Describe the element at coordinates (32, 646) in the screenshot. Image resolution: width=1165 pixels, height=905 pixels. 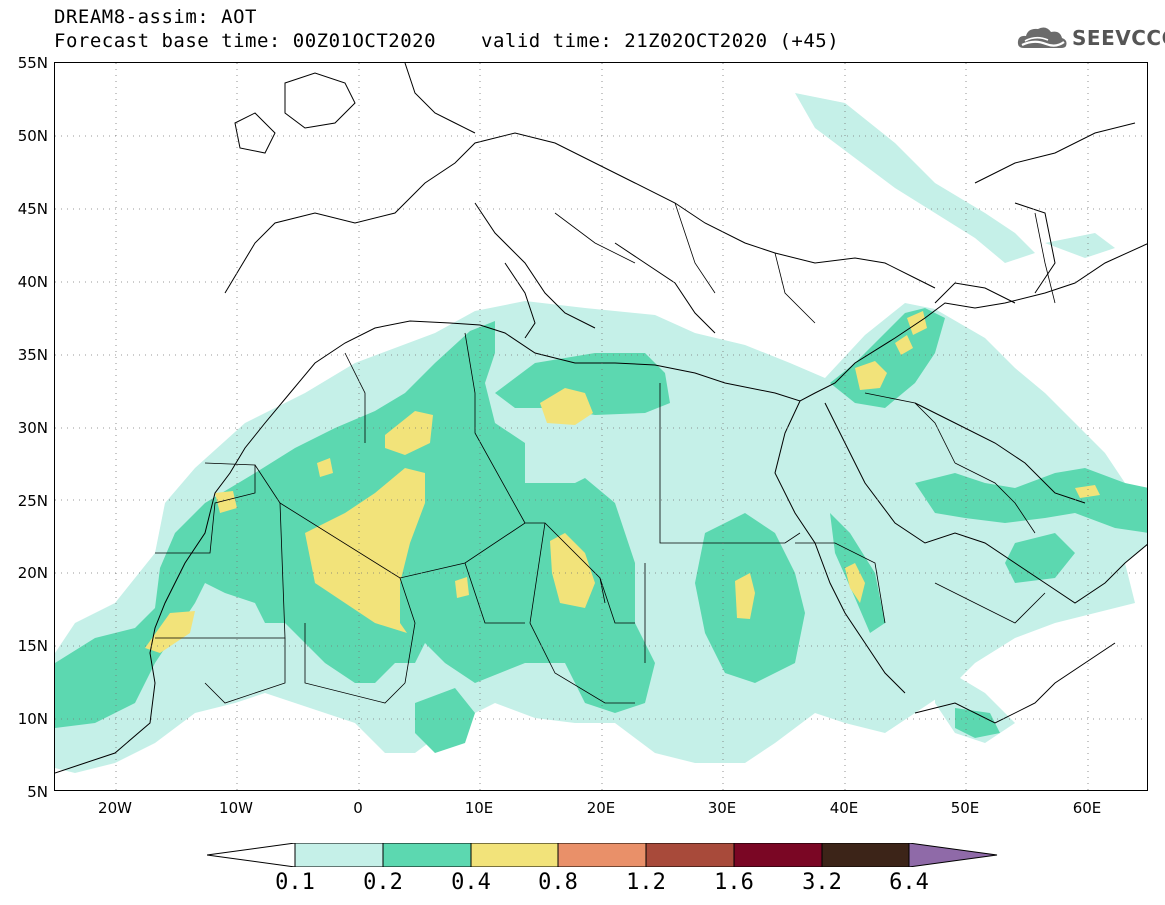
I see `lat-label-15n: 15N` at that location.